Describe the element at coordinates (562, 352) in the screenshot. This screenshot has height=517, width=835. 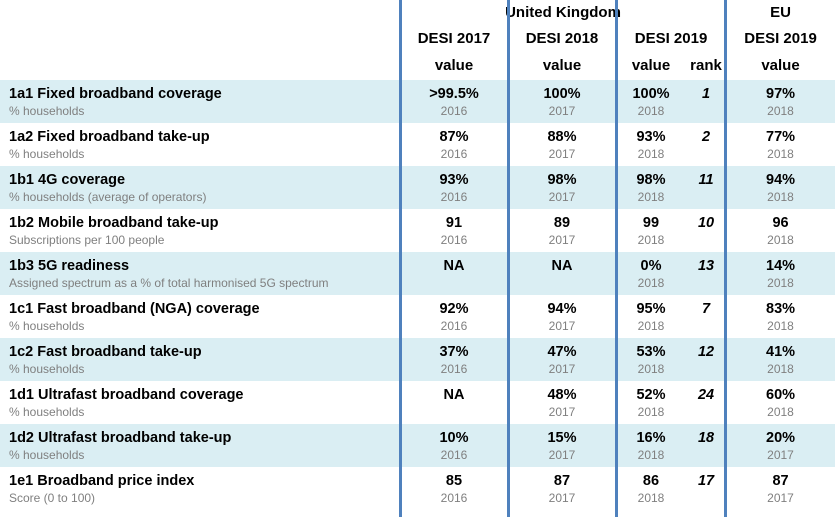
I see `value-d18: 47%` at that location.